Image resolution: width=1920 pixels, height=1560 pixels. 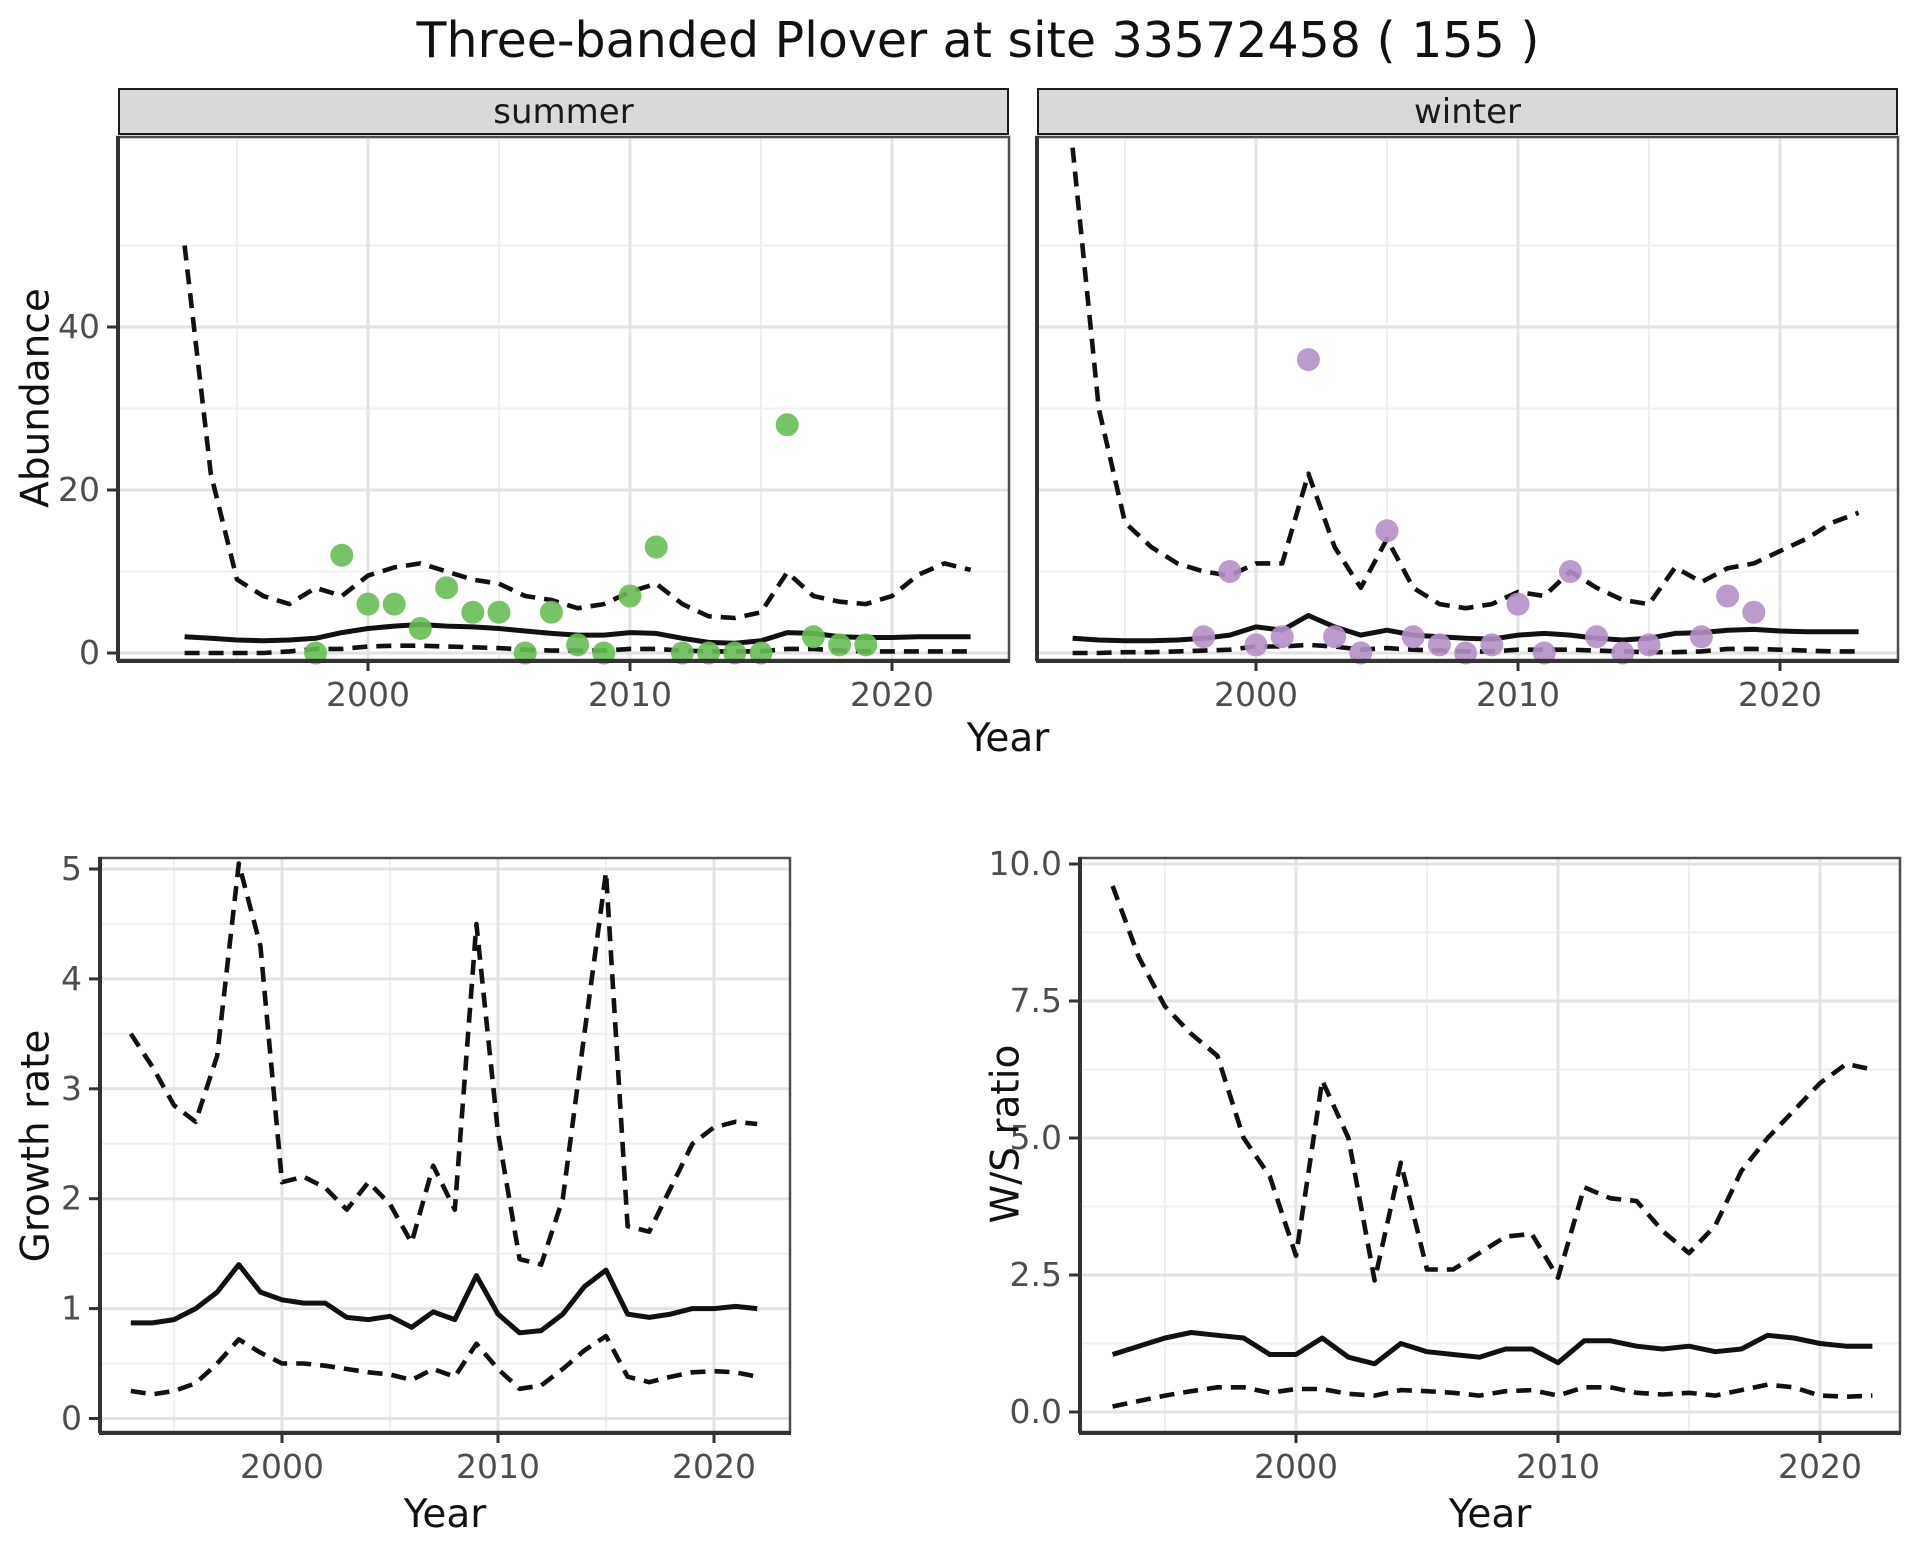 What do you see at coordinates (1006, 1134) in the screenshot?
I see `y-axis-title-ws-ratio: W/S ratio` at bounding box center [1006, 1134].